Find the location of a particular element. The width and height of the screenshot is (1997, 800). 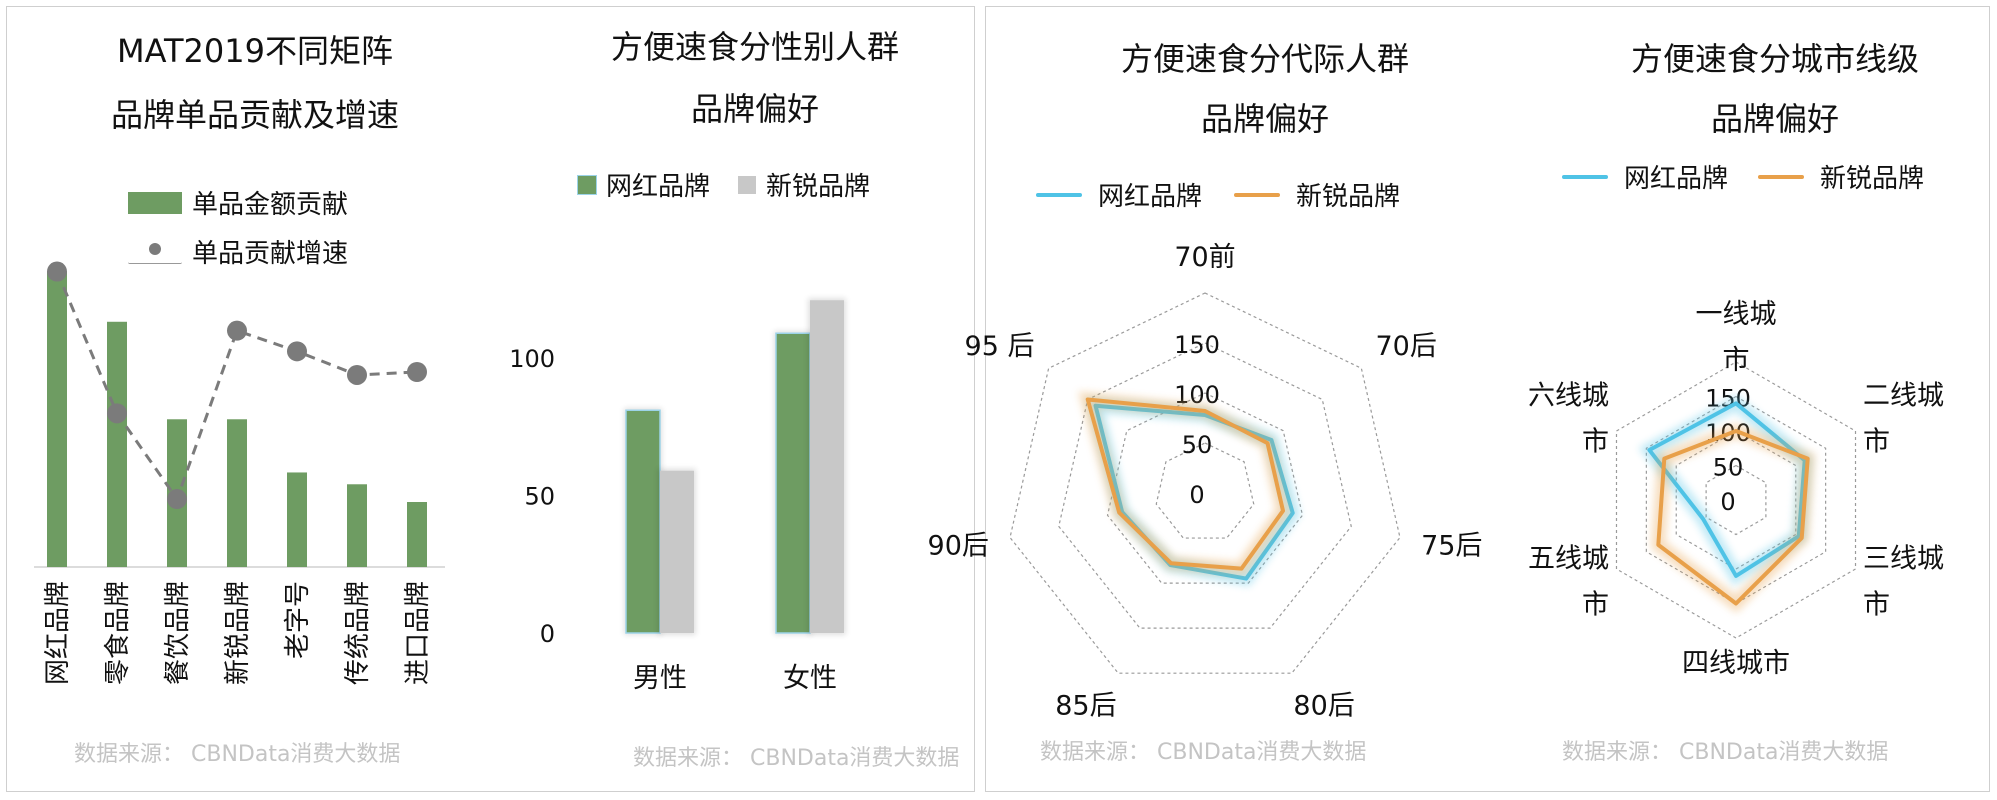

legend-dot-swatch is located at coordinates (155, 251).